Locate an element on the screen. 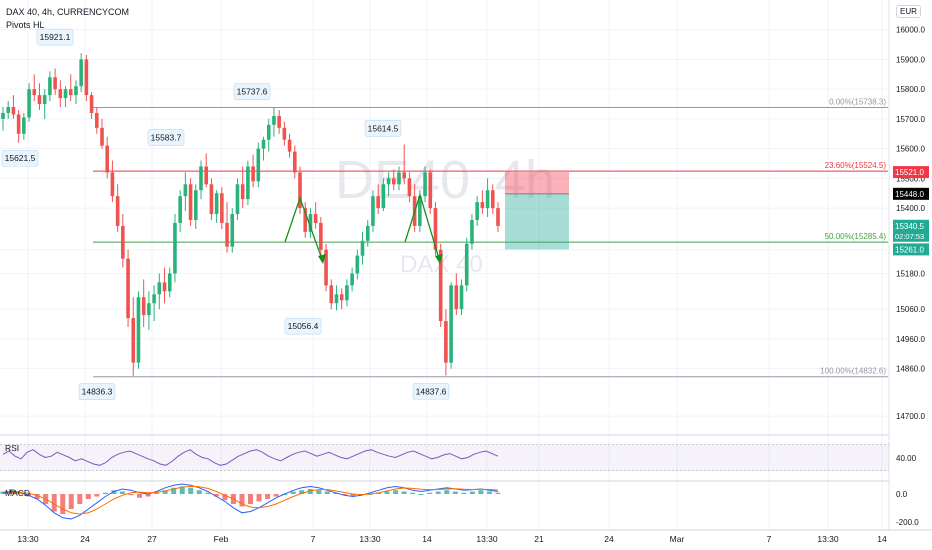  pivot-label: 14836.3 is located at coordinates (97, 392).